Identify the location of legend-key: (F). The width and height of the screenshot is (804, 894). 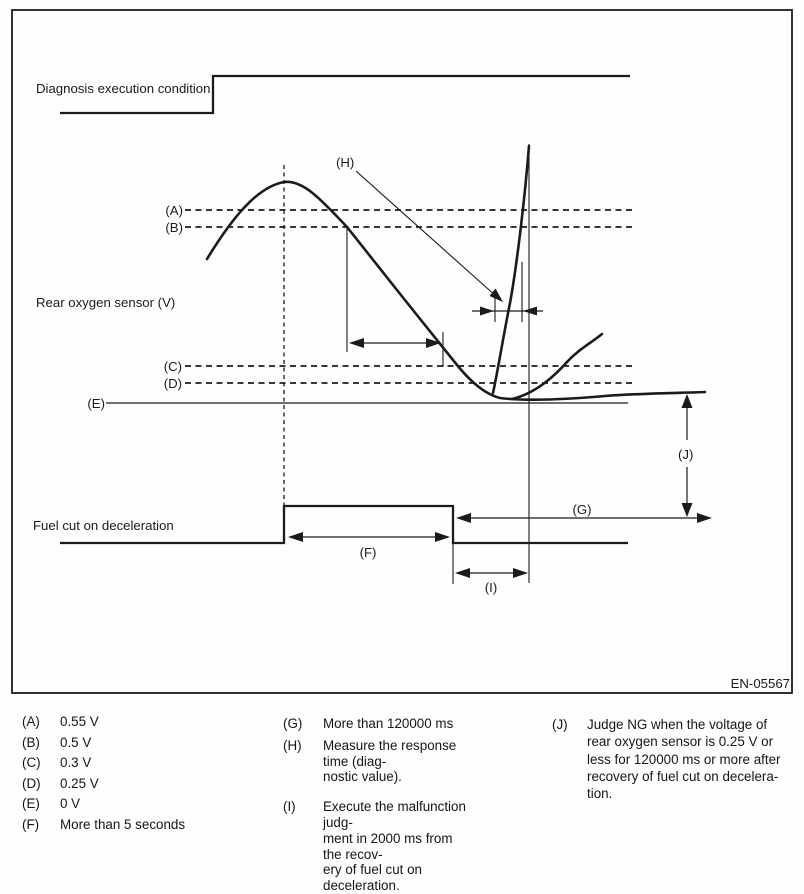
(31, 824).